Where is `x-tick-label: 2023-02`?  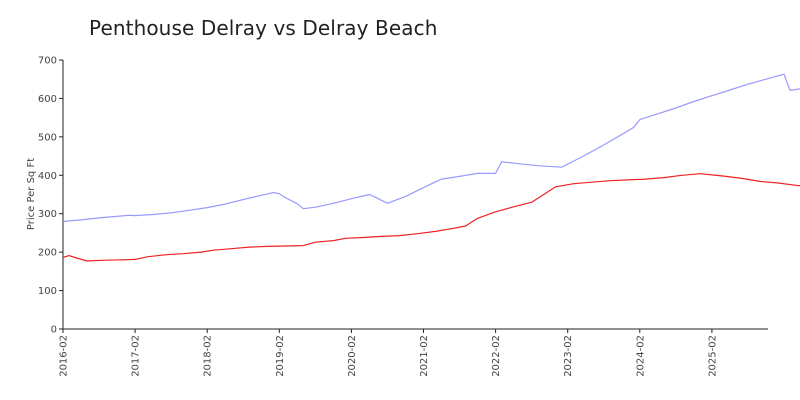
x-tick-label: 2023-02 is located at coordinates (568, 356).